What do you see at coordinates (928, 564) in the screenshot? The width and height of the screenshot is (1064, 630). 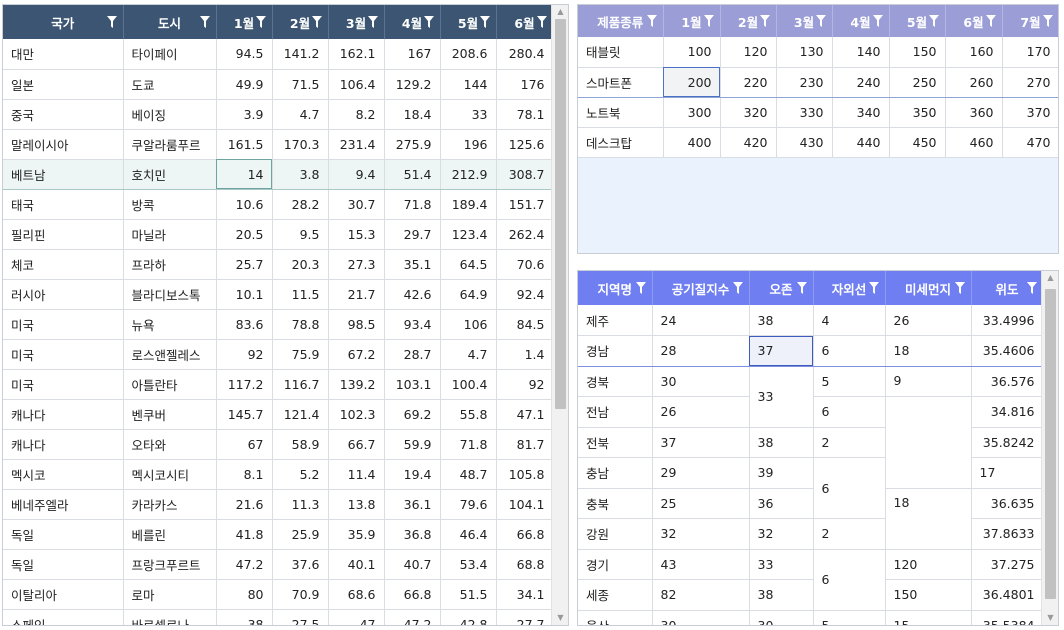 I see `dust-cell: 120` at bounding box center [928, 564].